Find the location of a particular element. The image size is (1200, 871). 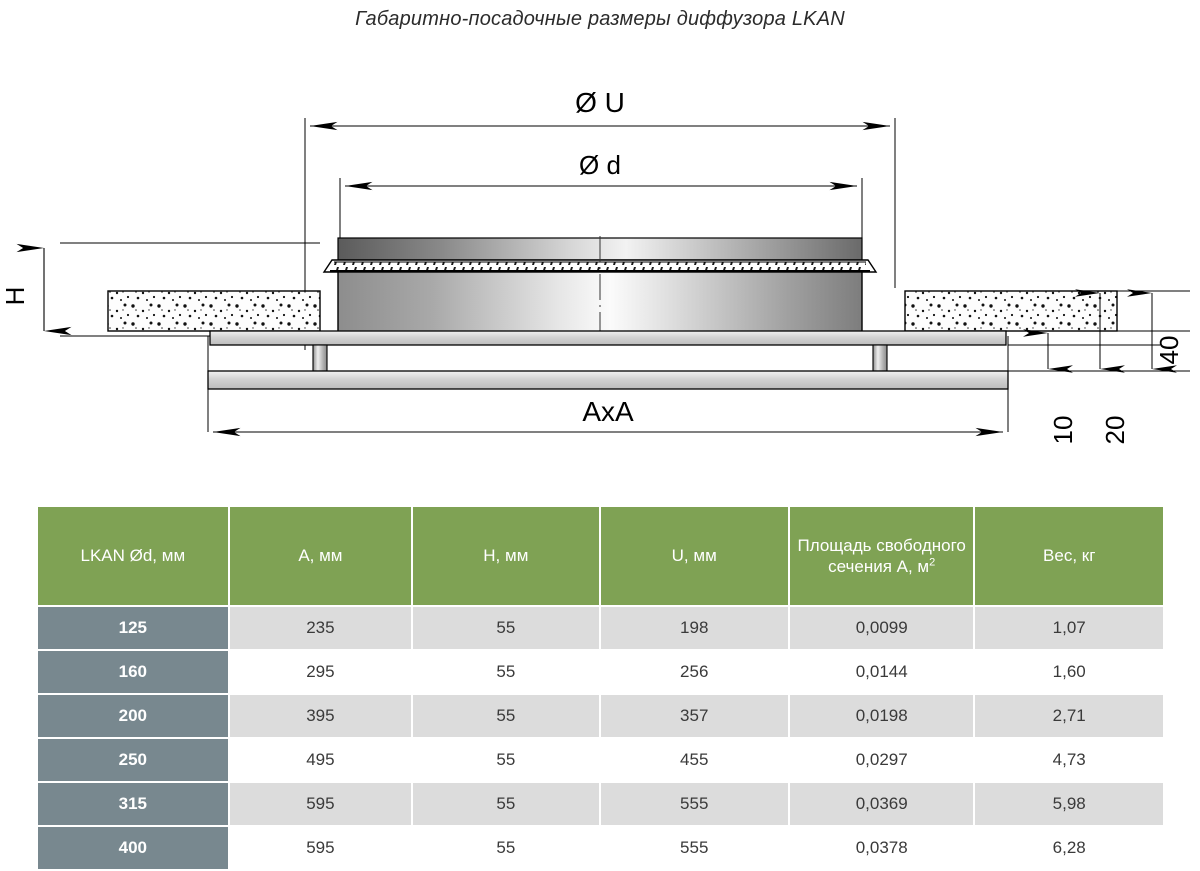

cell-free-area: 0,0198 is located at coordinates (881, 716).